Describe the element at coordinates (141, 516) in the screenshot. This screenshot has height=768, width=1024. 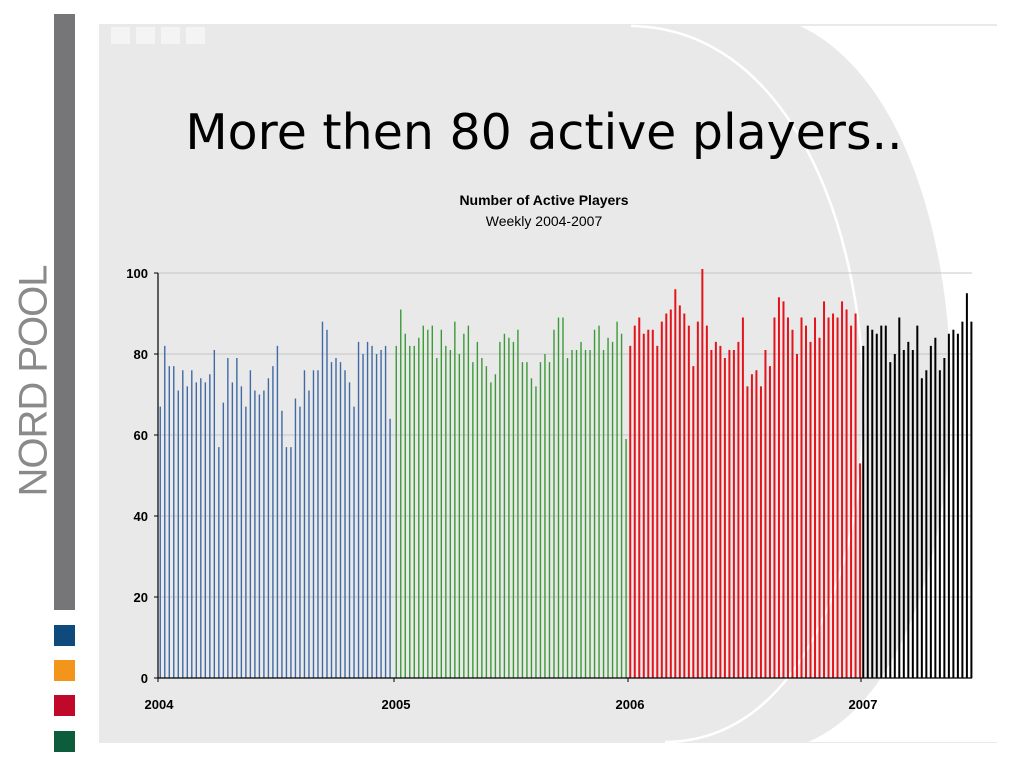
I see `y-tick-label: 40` at that location.